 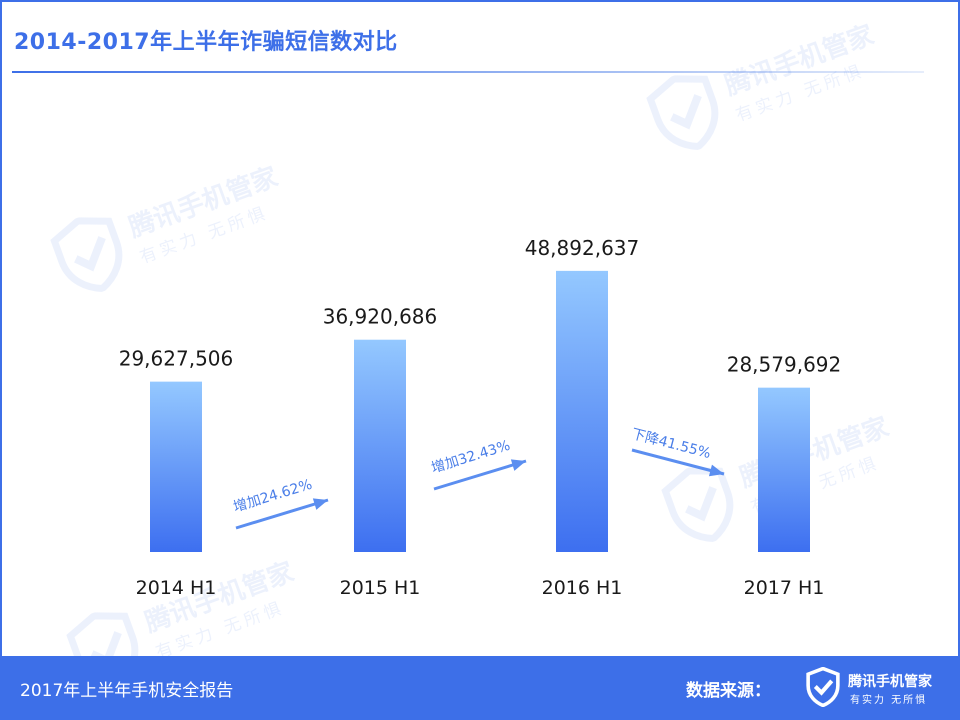 What do you see at coordinates (671, 444) in the screenshot?
I see `change-annotation: 下降41.55%` at bounding box center [671, 444].